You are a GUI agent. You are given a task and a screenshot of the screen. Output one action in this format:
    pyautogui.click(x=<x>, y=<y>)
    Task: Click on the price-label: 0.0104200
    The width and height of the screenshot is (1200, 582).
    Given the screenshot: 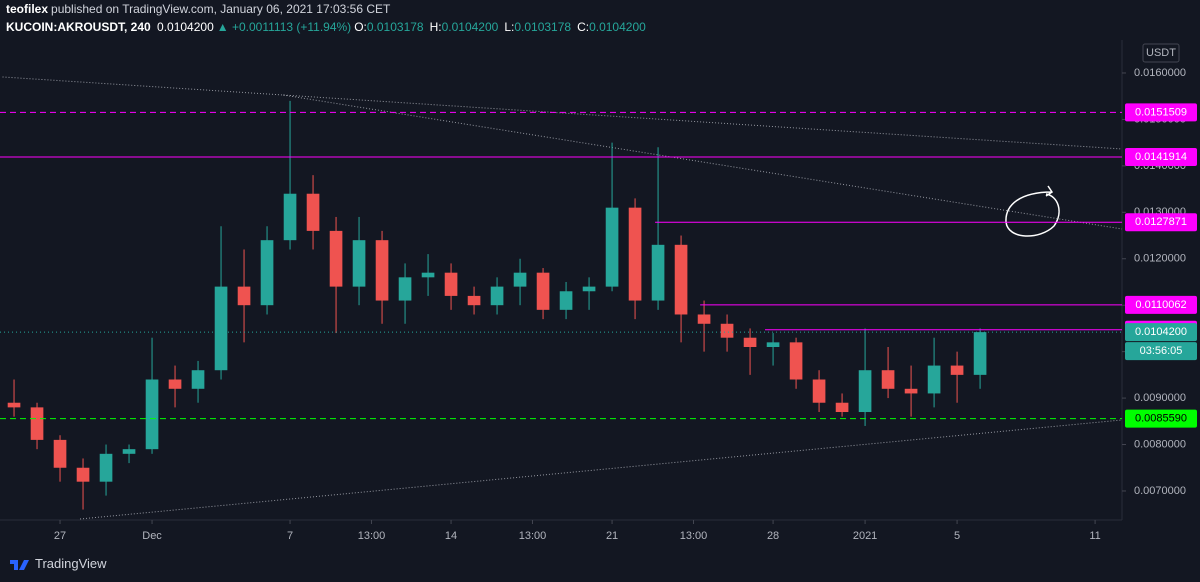 What is the action you would take?
    pyautogui.click(x=1161, y=332)
    